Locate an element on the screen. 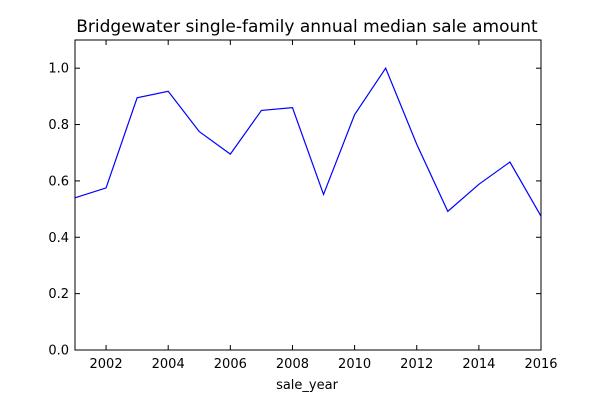 This screenshot has height=400, width=600. x-axis-label: sale_year is located at coordinates (307, 385).